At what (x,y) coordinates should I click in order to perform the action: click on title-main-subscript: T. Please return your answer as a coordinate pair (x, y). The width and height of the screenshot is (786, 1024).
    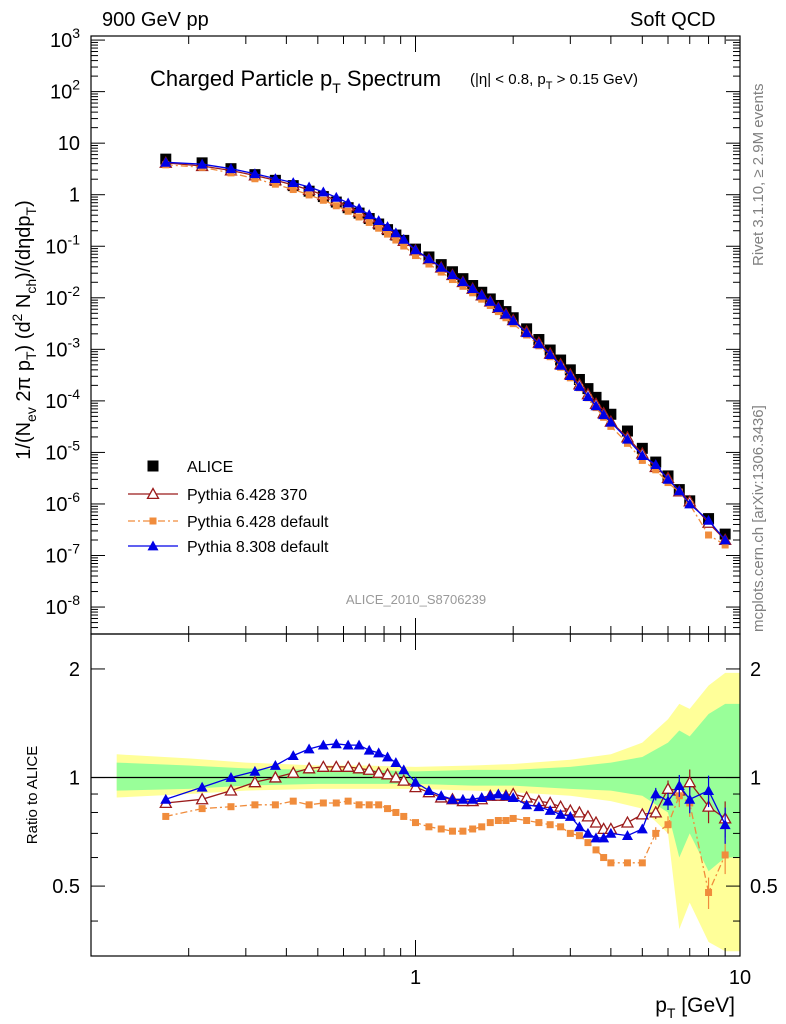
    Looking at the image, I should click on (336, 88).